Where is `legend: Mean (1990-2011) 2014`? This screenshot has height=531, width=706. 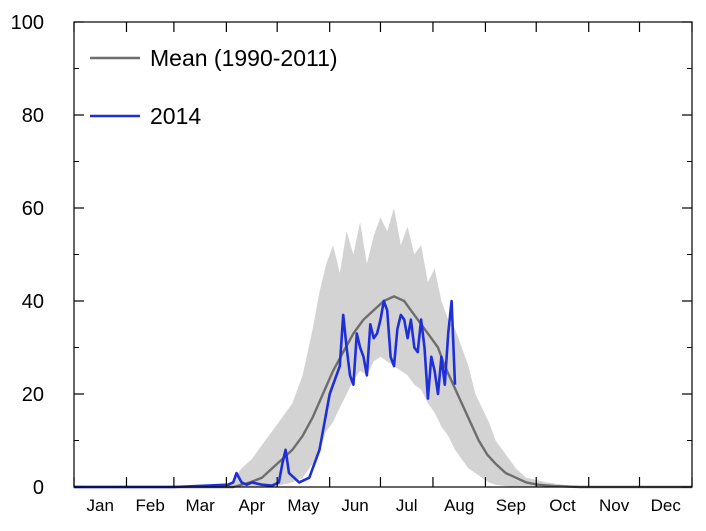
legend: Mean (1990-2011) 2014 is located at coordinates (214, 87).